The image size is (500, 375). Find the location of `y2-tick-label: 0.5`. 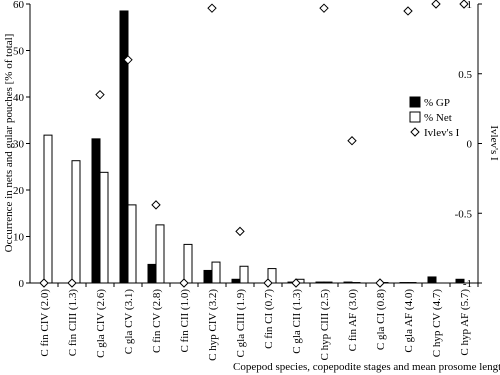

y2-tick-label: 0.5 is located at coordinates (465, 75).